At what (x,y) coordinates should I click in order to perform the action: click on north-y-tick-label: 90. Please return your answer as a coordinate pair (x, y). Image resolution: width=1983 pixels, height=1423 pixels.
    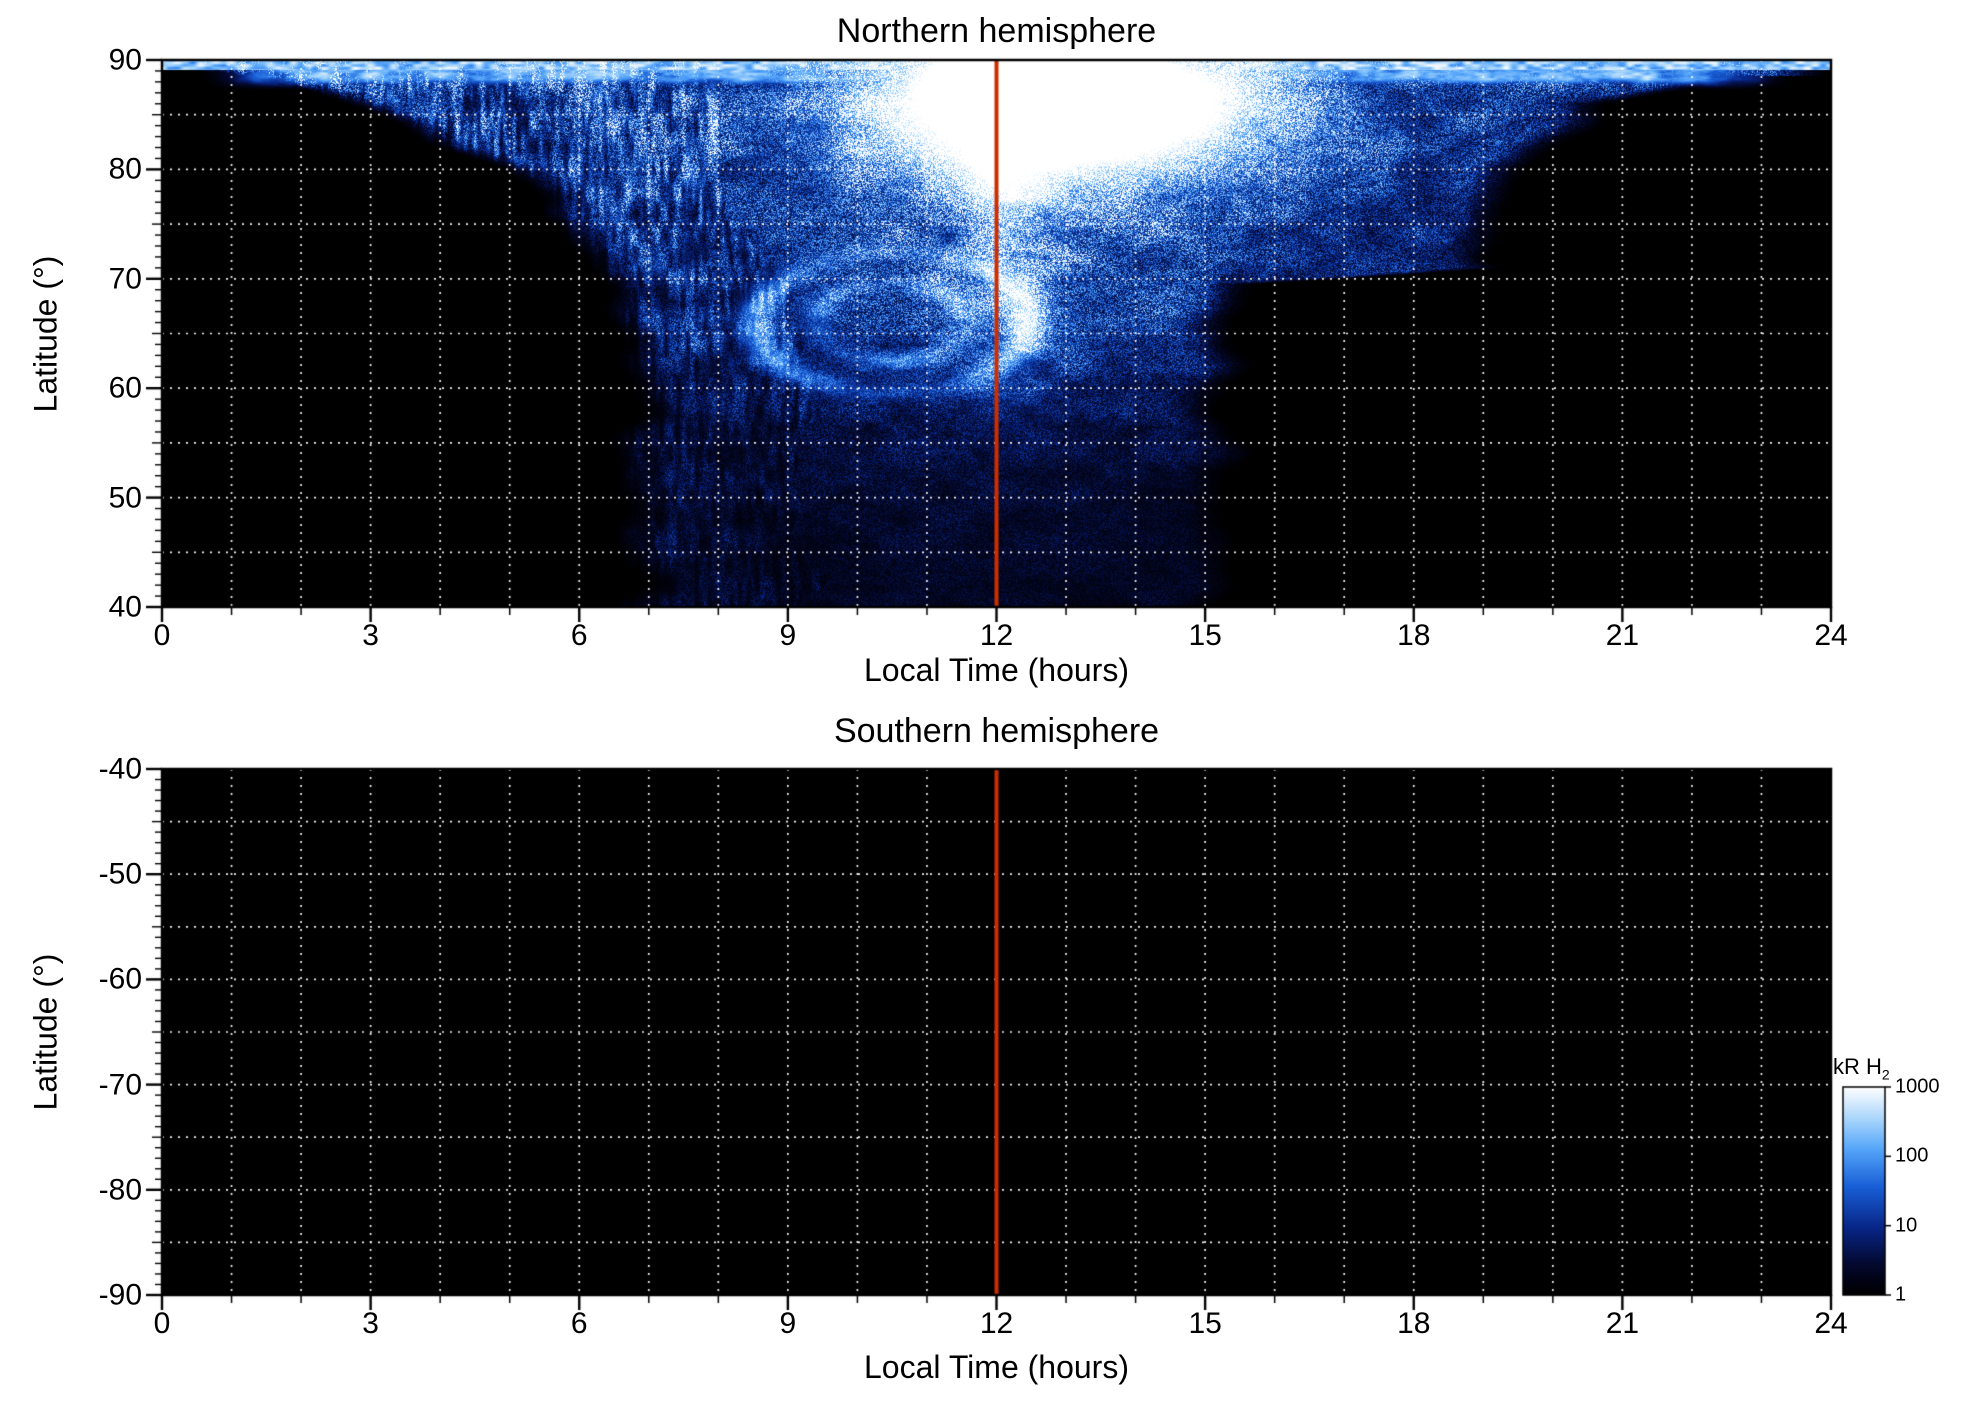
    Looking at the image, I should click on (125, 60).